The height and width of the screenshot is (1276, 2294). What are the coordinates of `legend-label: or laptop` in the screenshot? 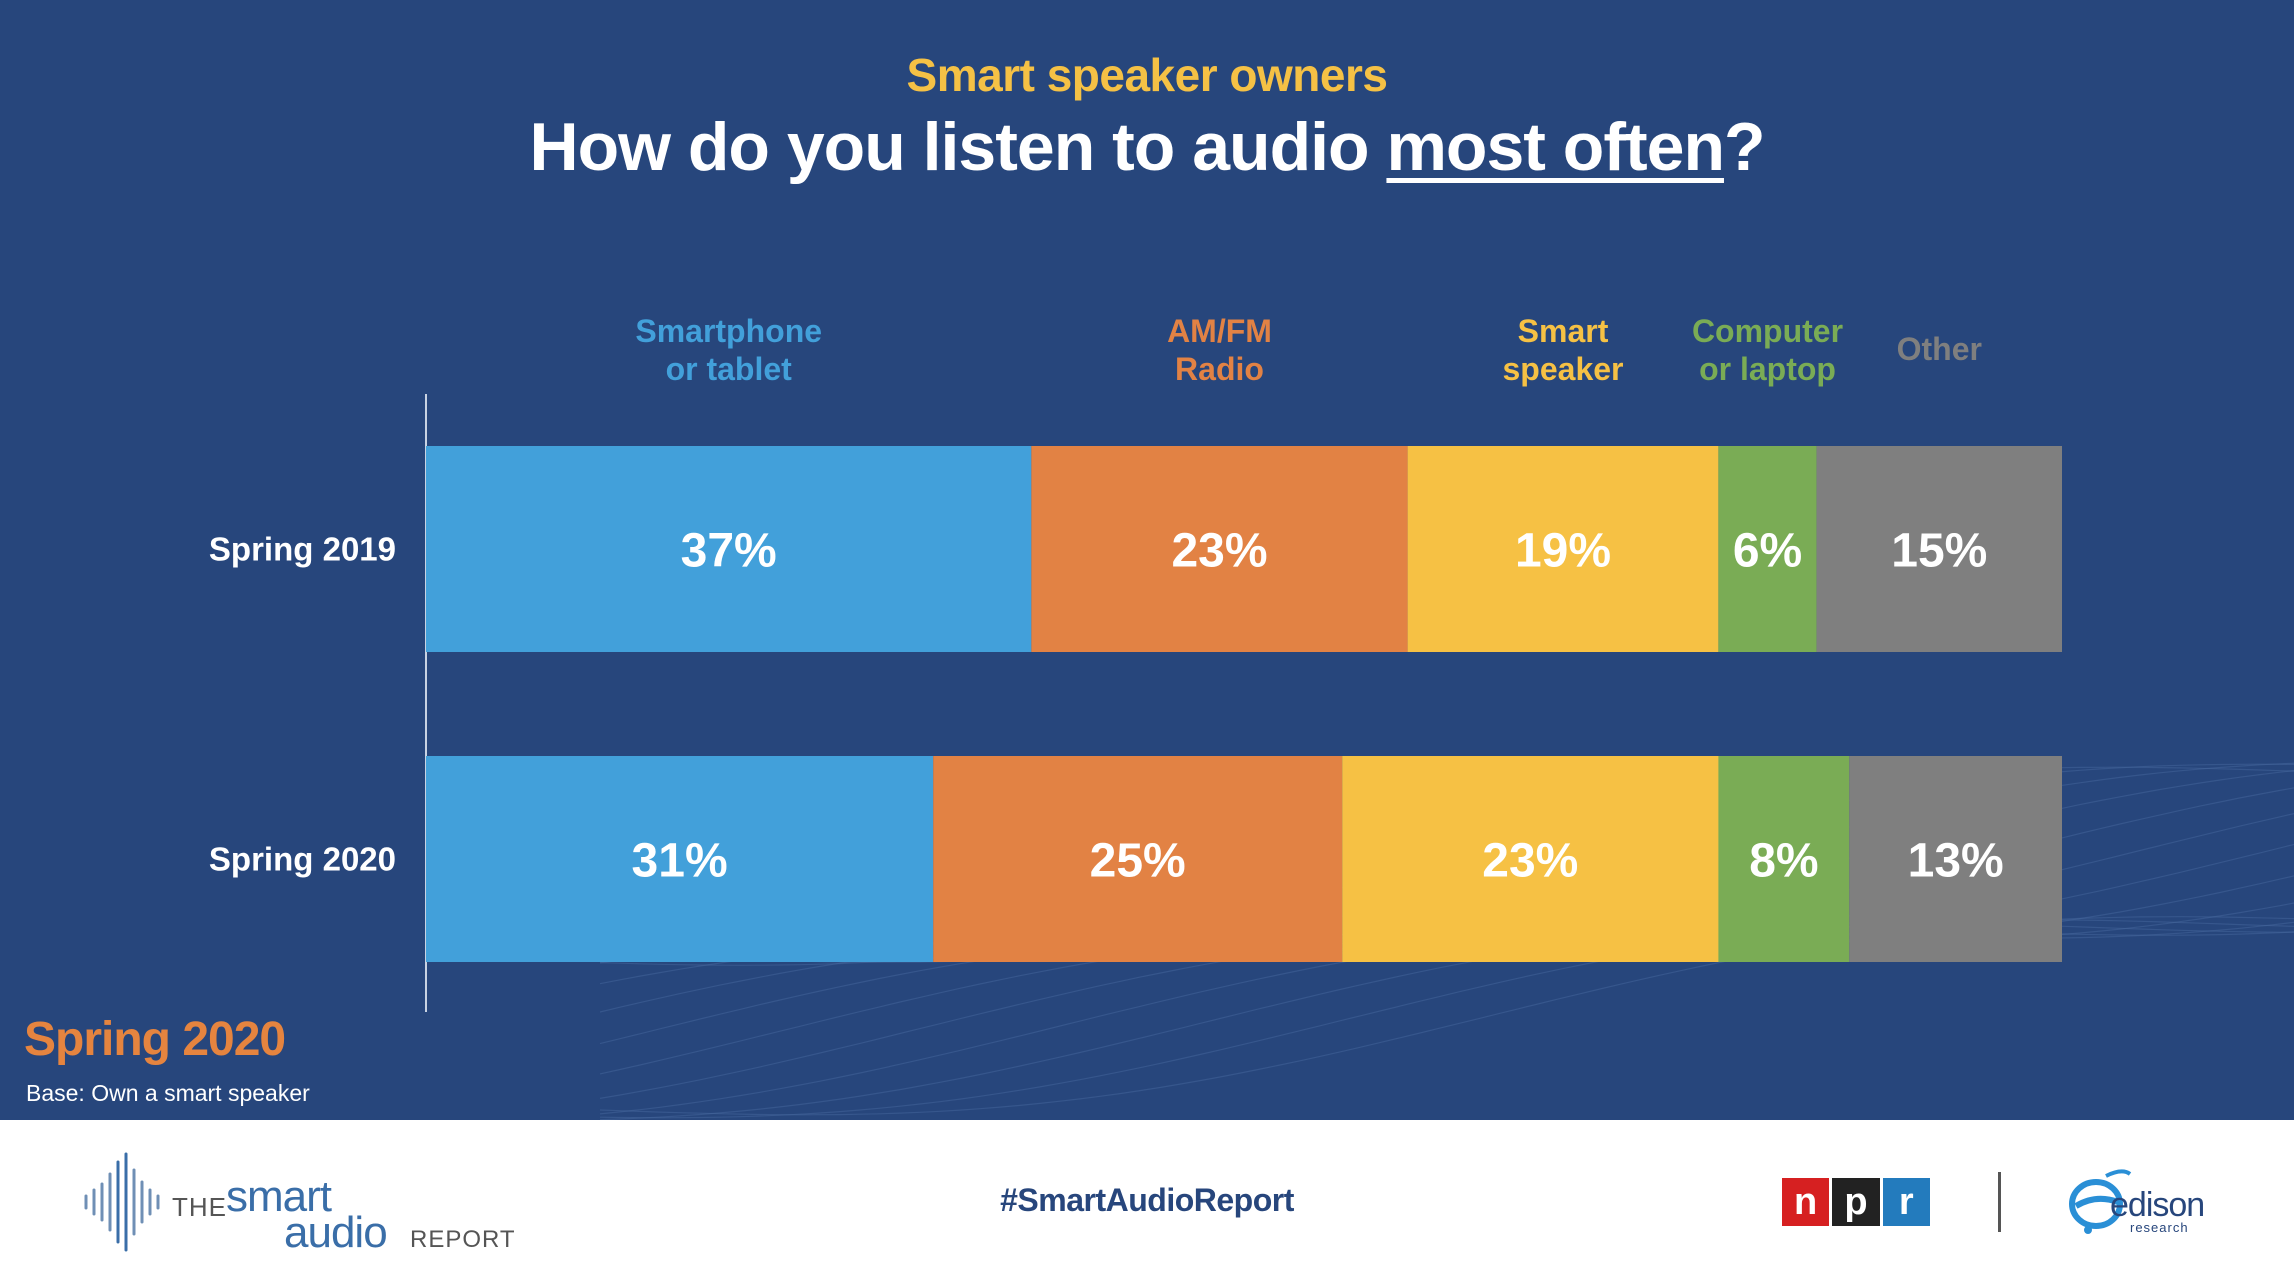 It's located at (1767, 369).